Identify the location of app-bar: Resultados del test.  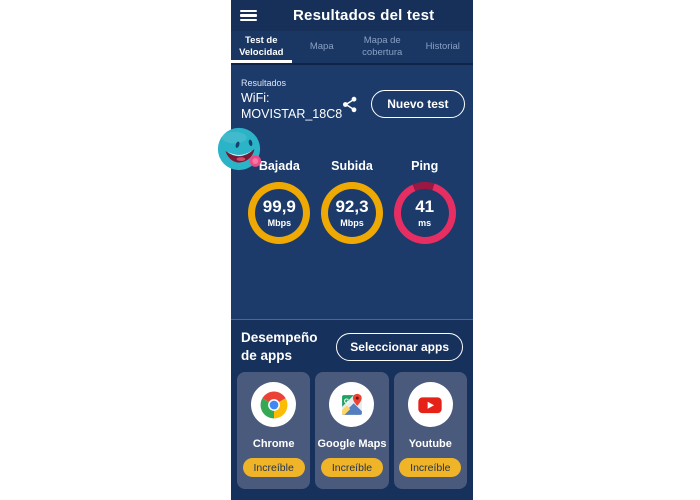
(352, 15).